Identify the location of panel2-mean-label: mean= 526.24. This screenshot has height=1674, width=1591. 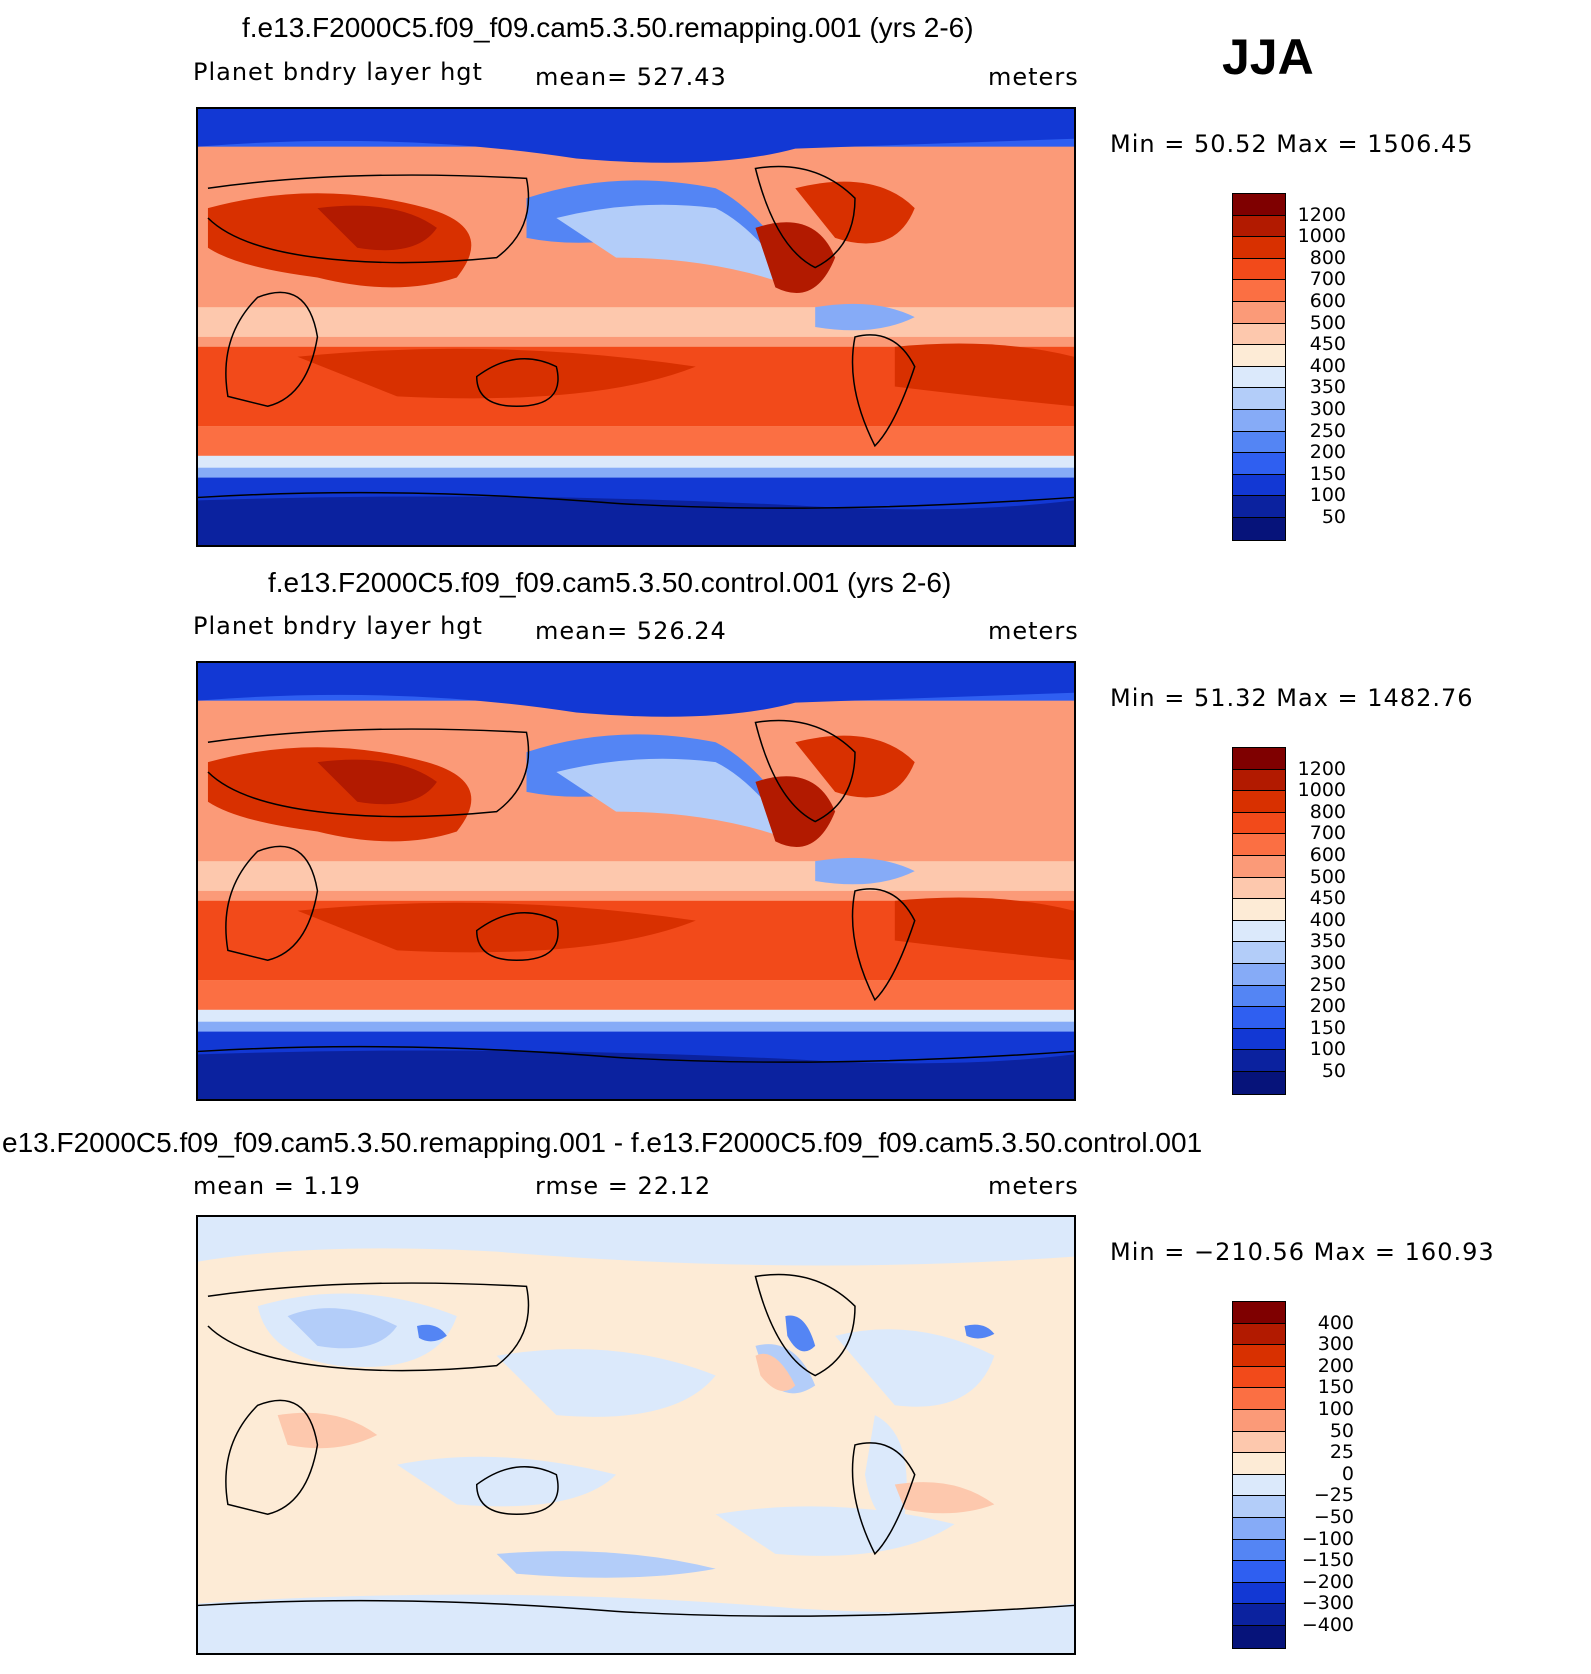
(631, 631).